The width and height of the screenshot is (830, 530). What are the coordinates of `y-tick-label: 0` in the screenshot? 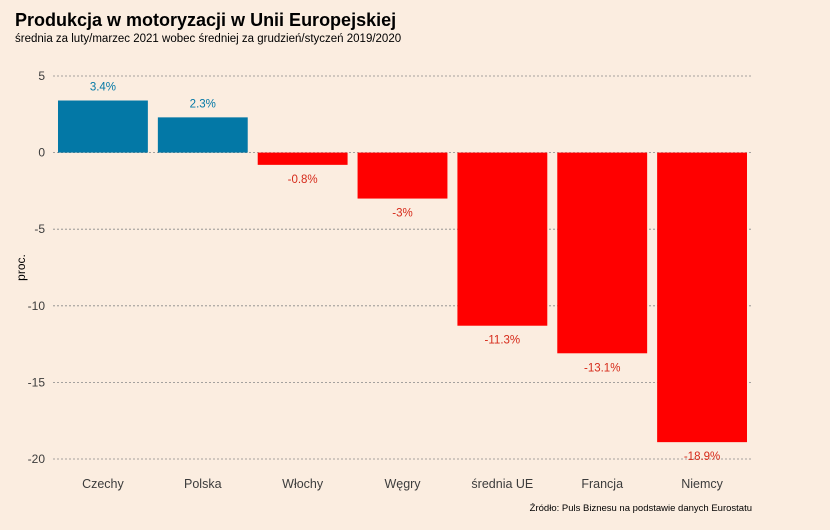 It's located at (41, 153).